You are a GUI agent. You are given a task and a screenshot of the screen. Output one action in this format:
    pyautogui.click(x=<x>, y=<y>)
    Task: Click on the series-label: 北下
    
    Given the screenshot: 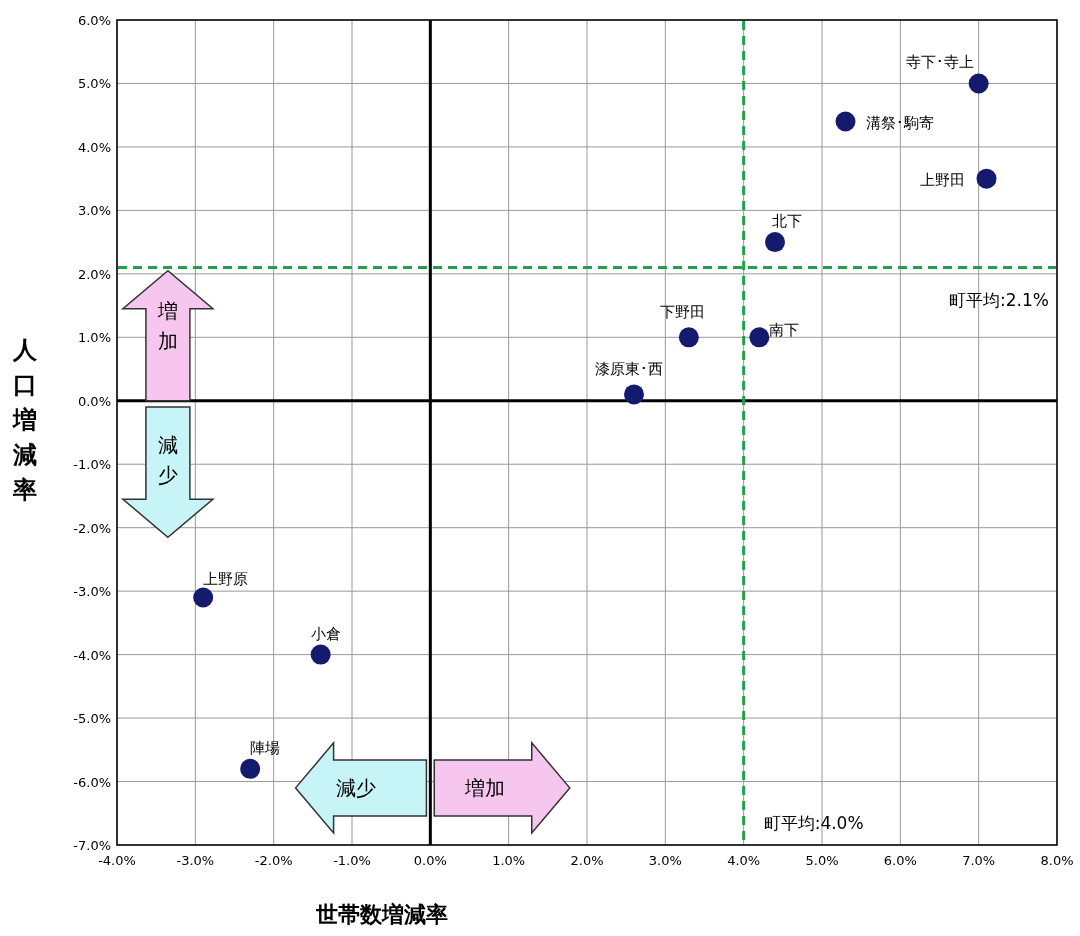 What is the action you would take?
    pyautogui.click(x=787, y=221)
    